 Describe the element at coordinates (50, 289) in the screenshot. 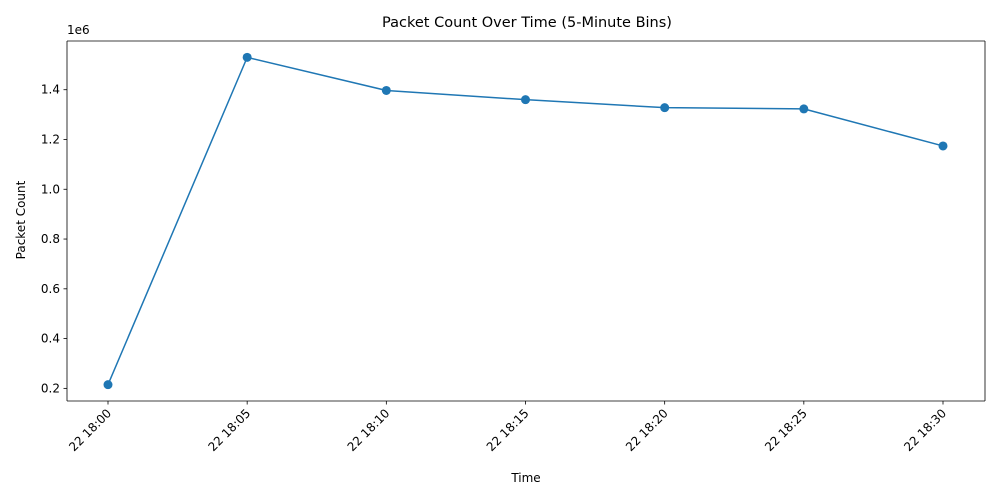

I see `y-tick-label: 0.6` at that location.